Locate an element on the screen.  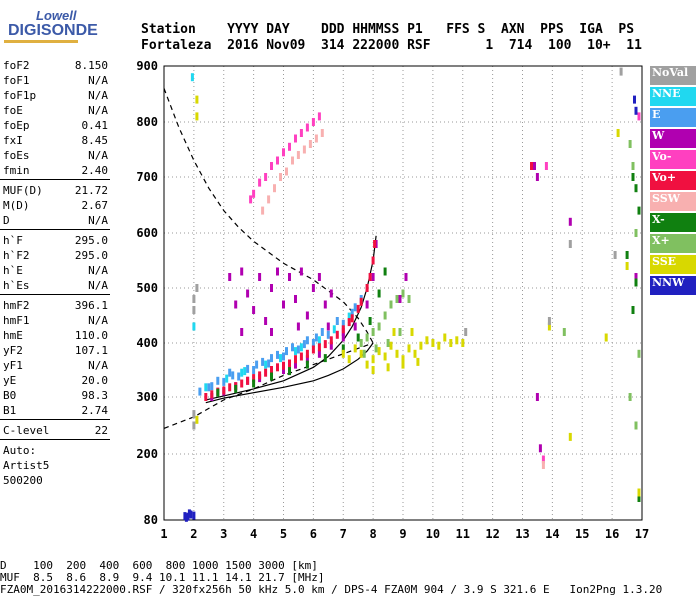
y-tick-label: 400 is located at coordinates (147, 343).